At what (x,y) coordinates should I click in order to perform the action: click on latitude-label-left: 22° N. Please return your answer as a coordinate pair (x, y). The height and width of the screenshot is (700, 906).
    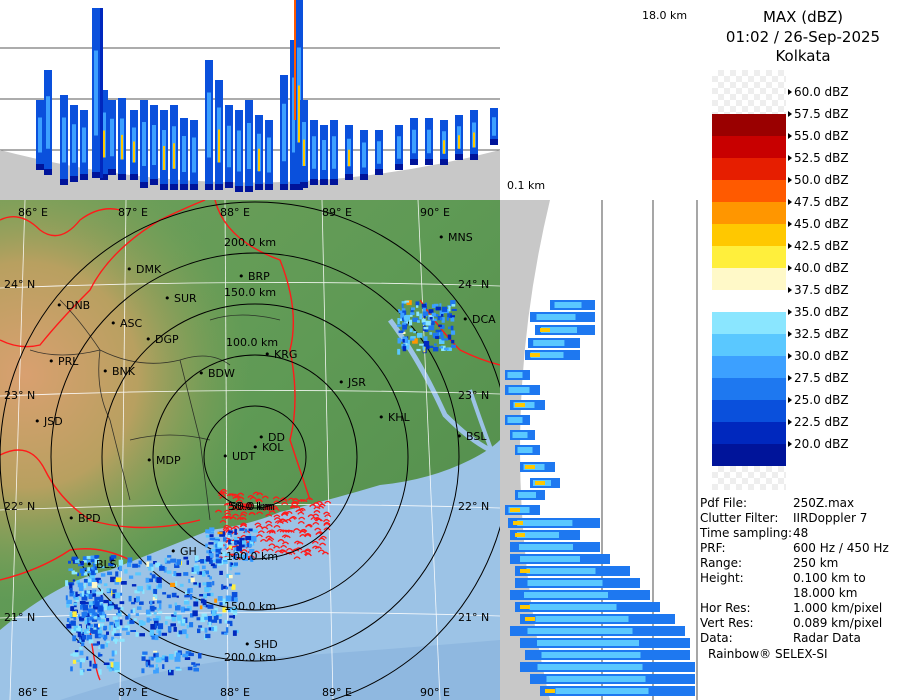
    Looking at the image, I should click on (20, 506).